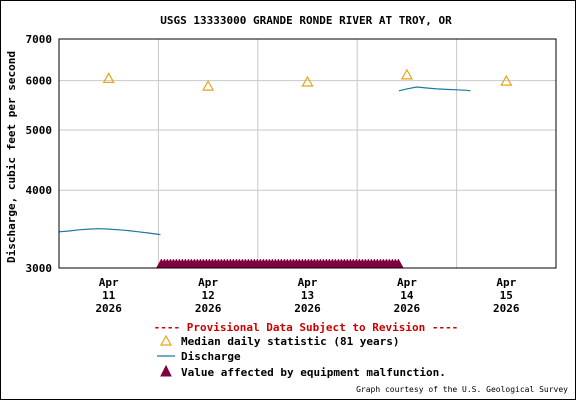 Image resolution: width=576 pixels, height=400 pixels. I want to click on x-tick-day: 11, so click(109, 295).